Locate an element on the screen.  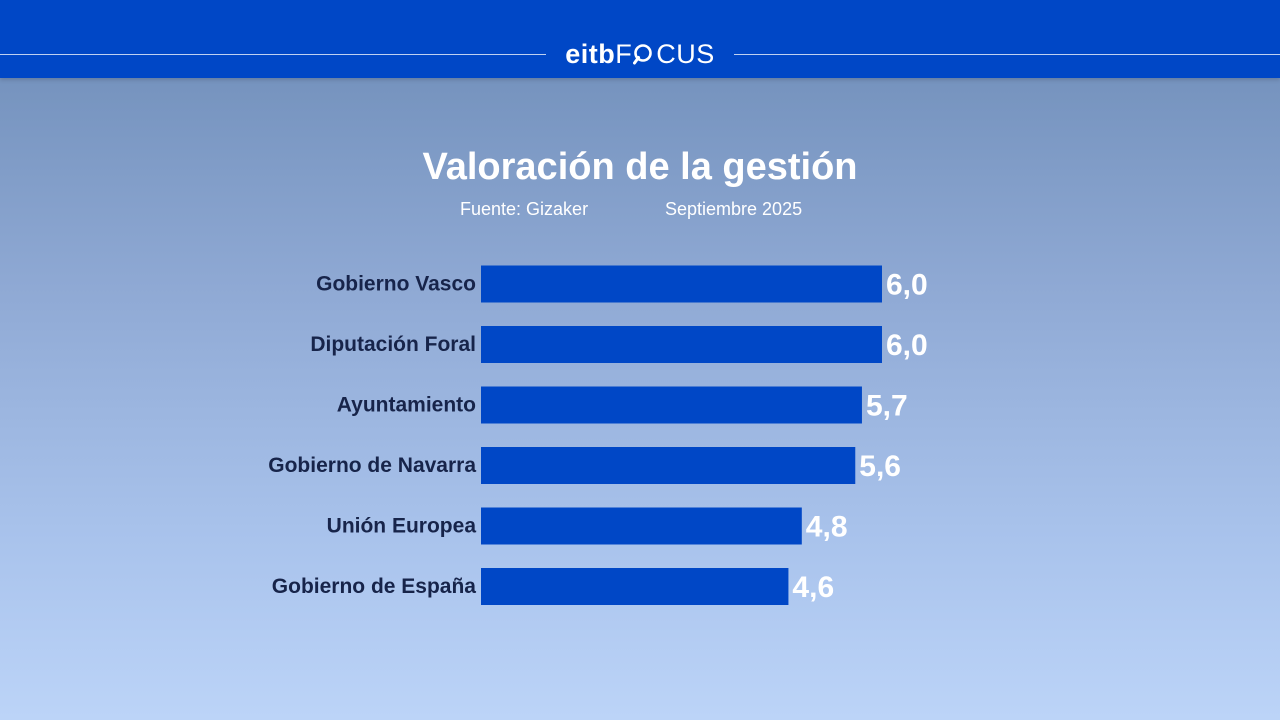
value-label-0: 6,0 is located at coordinates (907, 285).